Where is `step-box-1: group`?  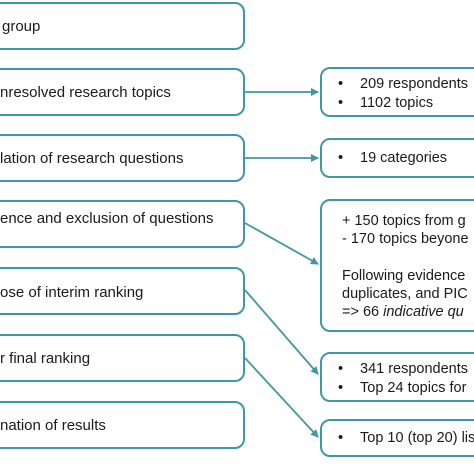
step-box-1: group is located at coordinates (122, 26).